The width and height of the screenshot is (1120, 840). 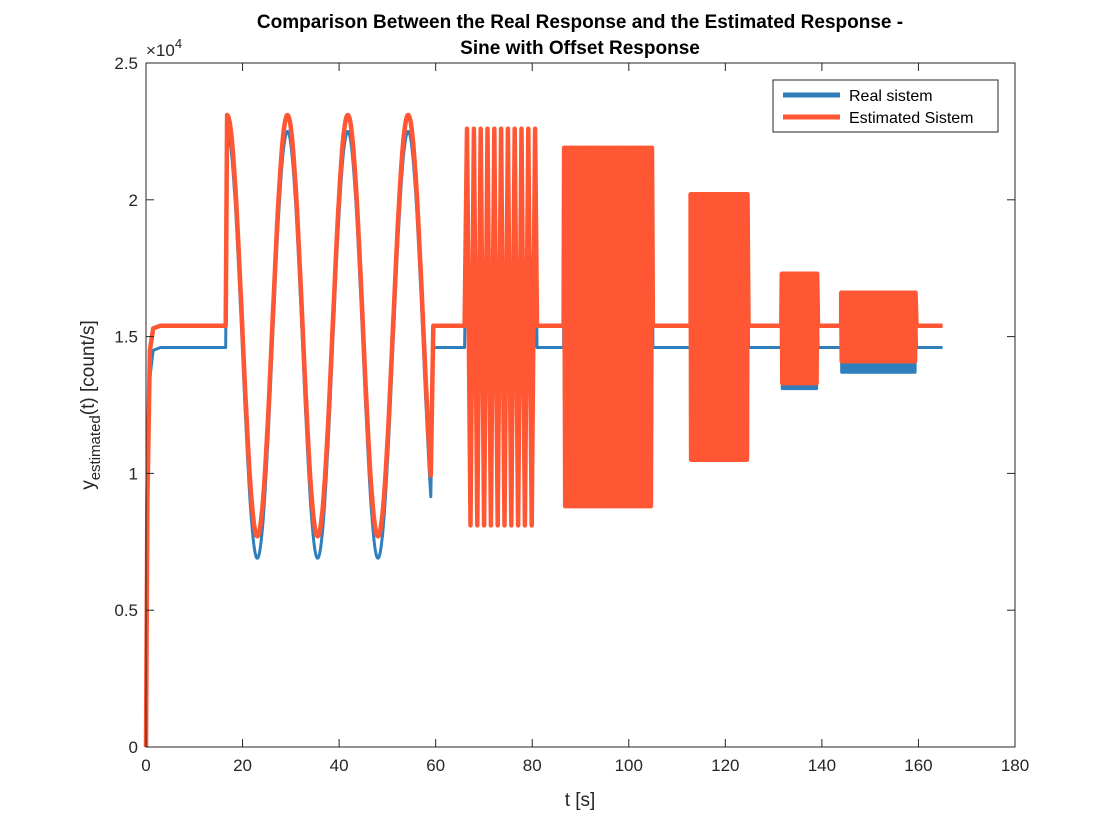 What do you see at coordinates (126, 337) in the screenshot?
I see `y-tick-label: 1.5` at bounding box center [126, 337].